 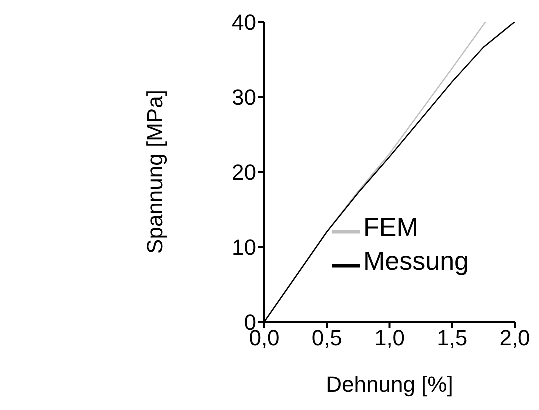 I want to click on y-tick-label: 10, so click(x=244, y=247).